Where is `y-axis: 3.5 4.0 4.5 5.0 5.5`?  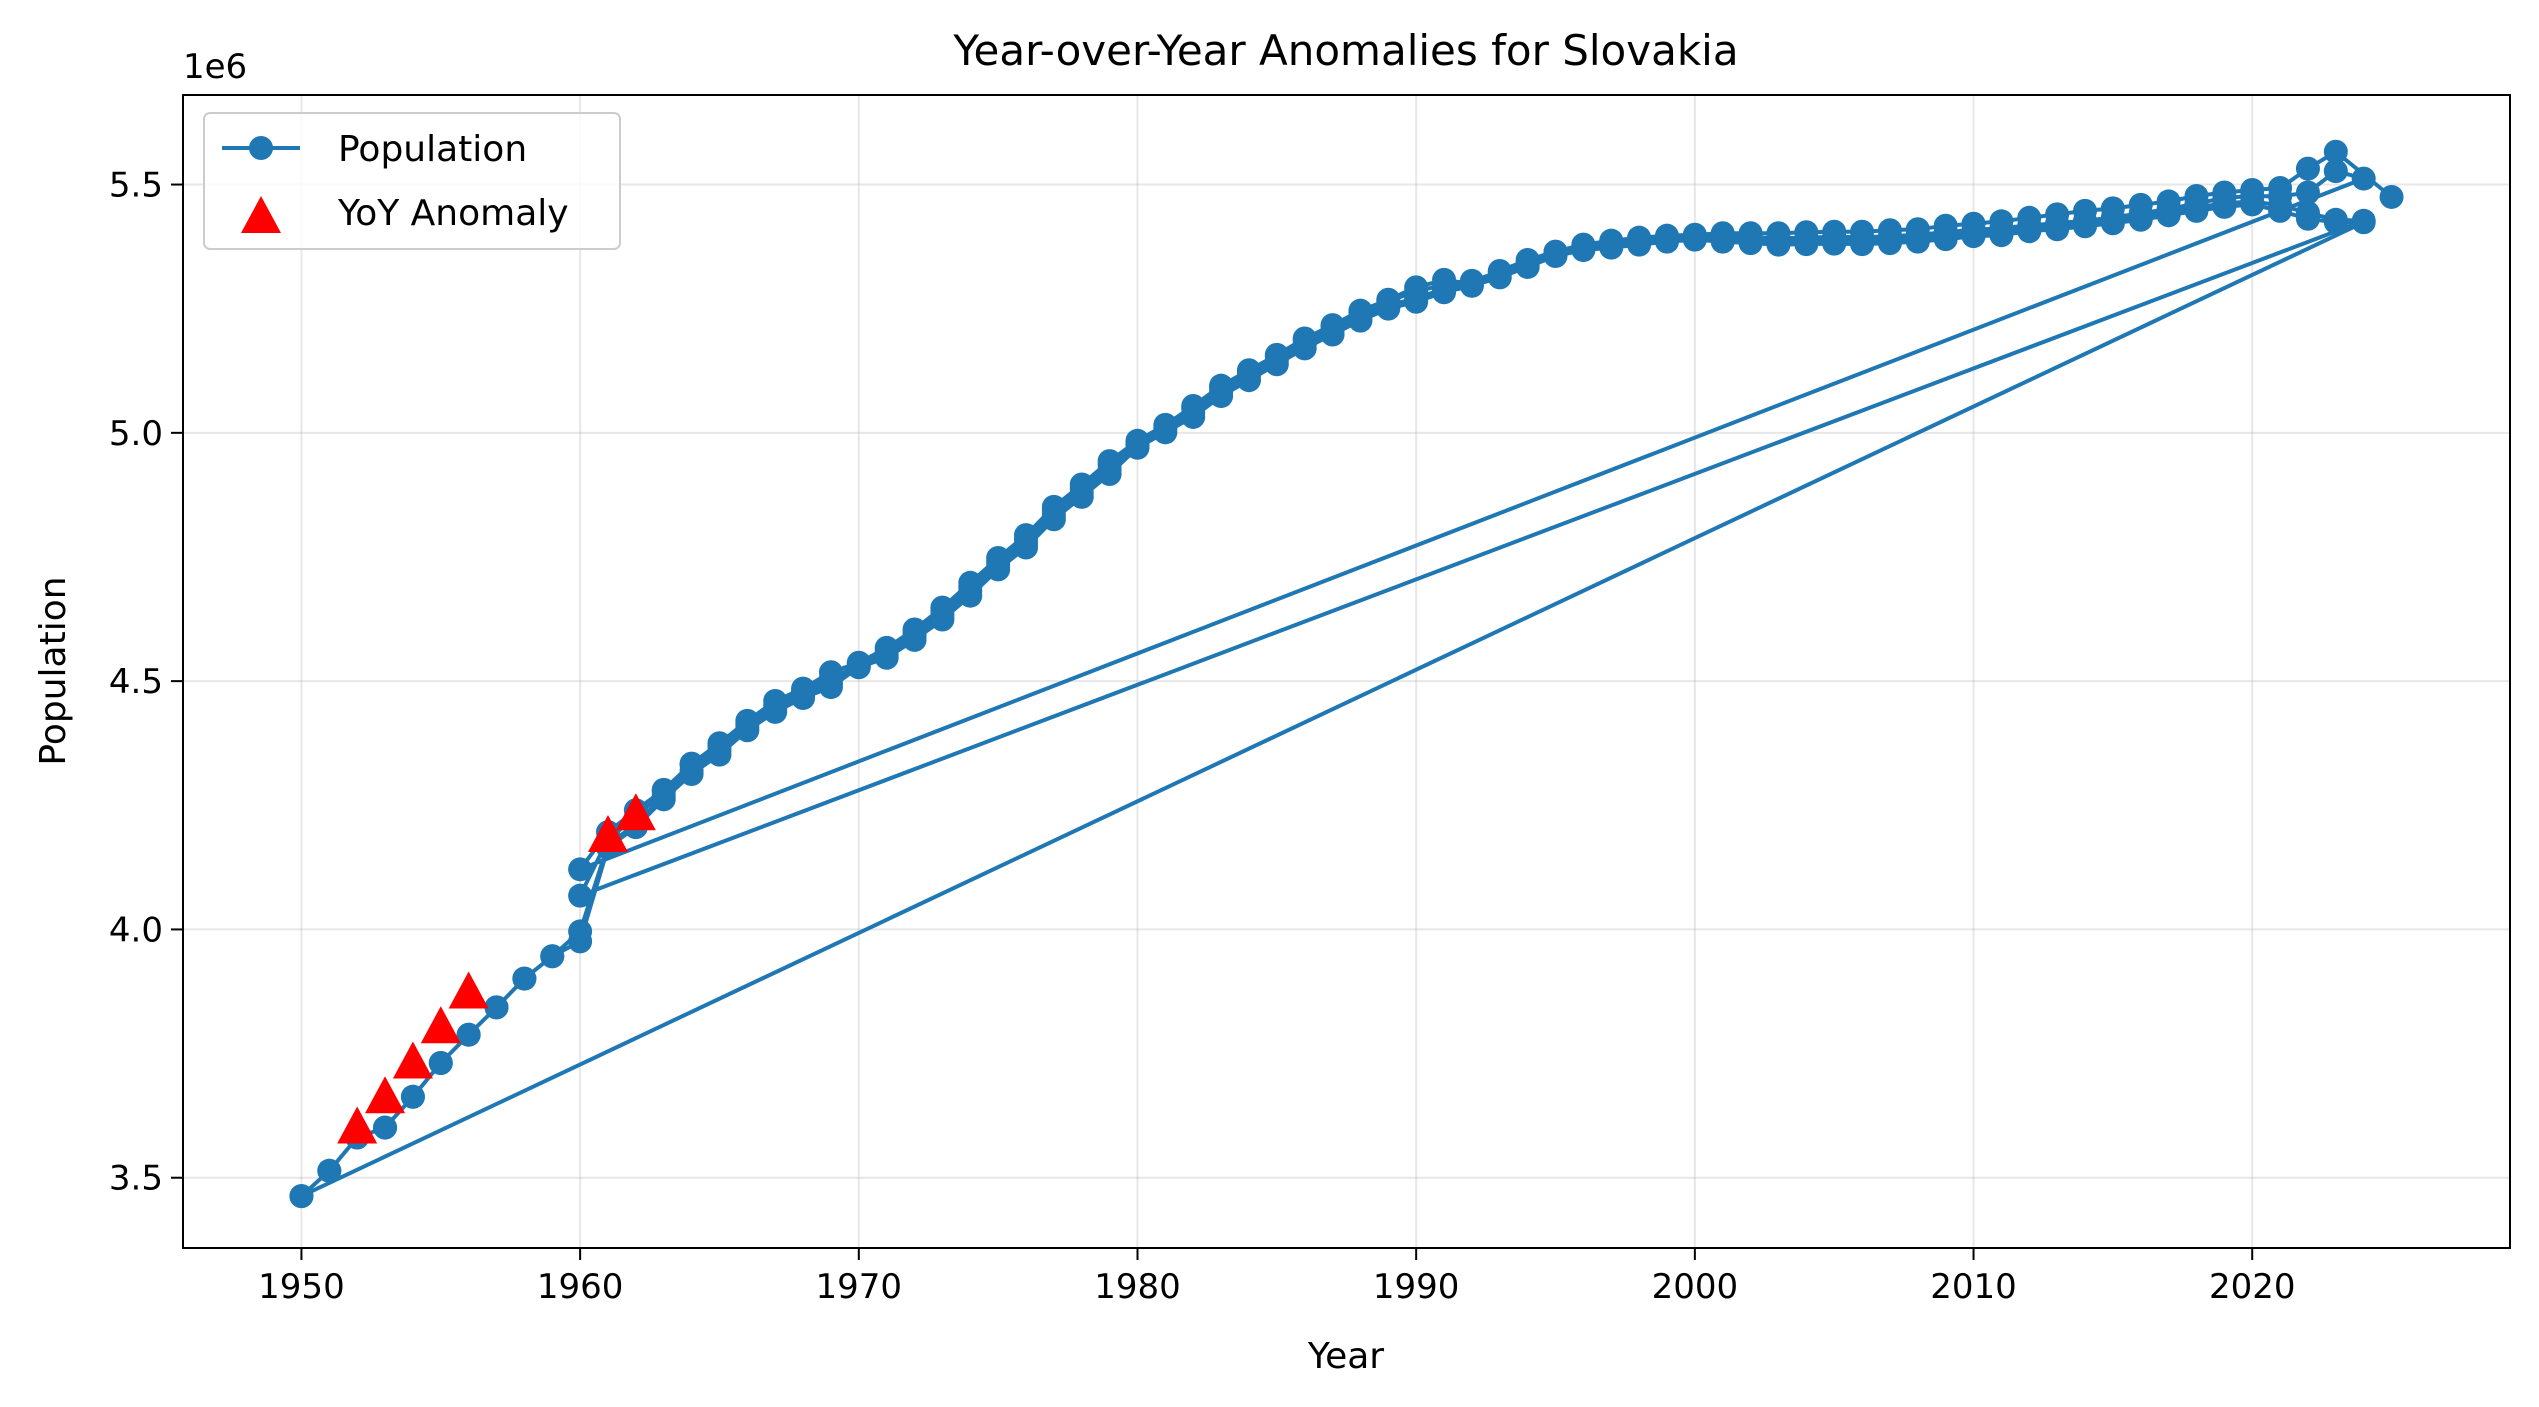
y-axis: 3.5 4.0 4.5 5.0 5.5 is located at coordinates (146, 682).